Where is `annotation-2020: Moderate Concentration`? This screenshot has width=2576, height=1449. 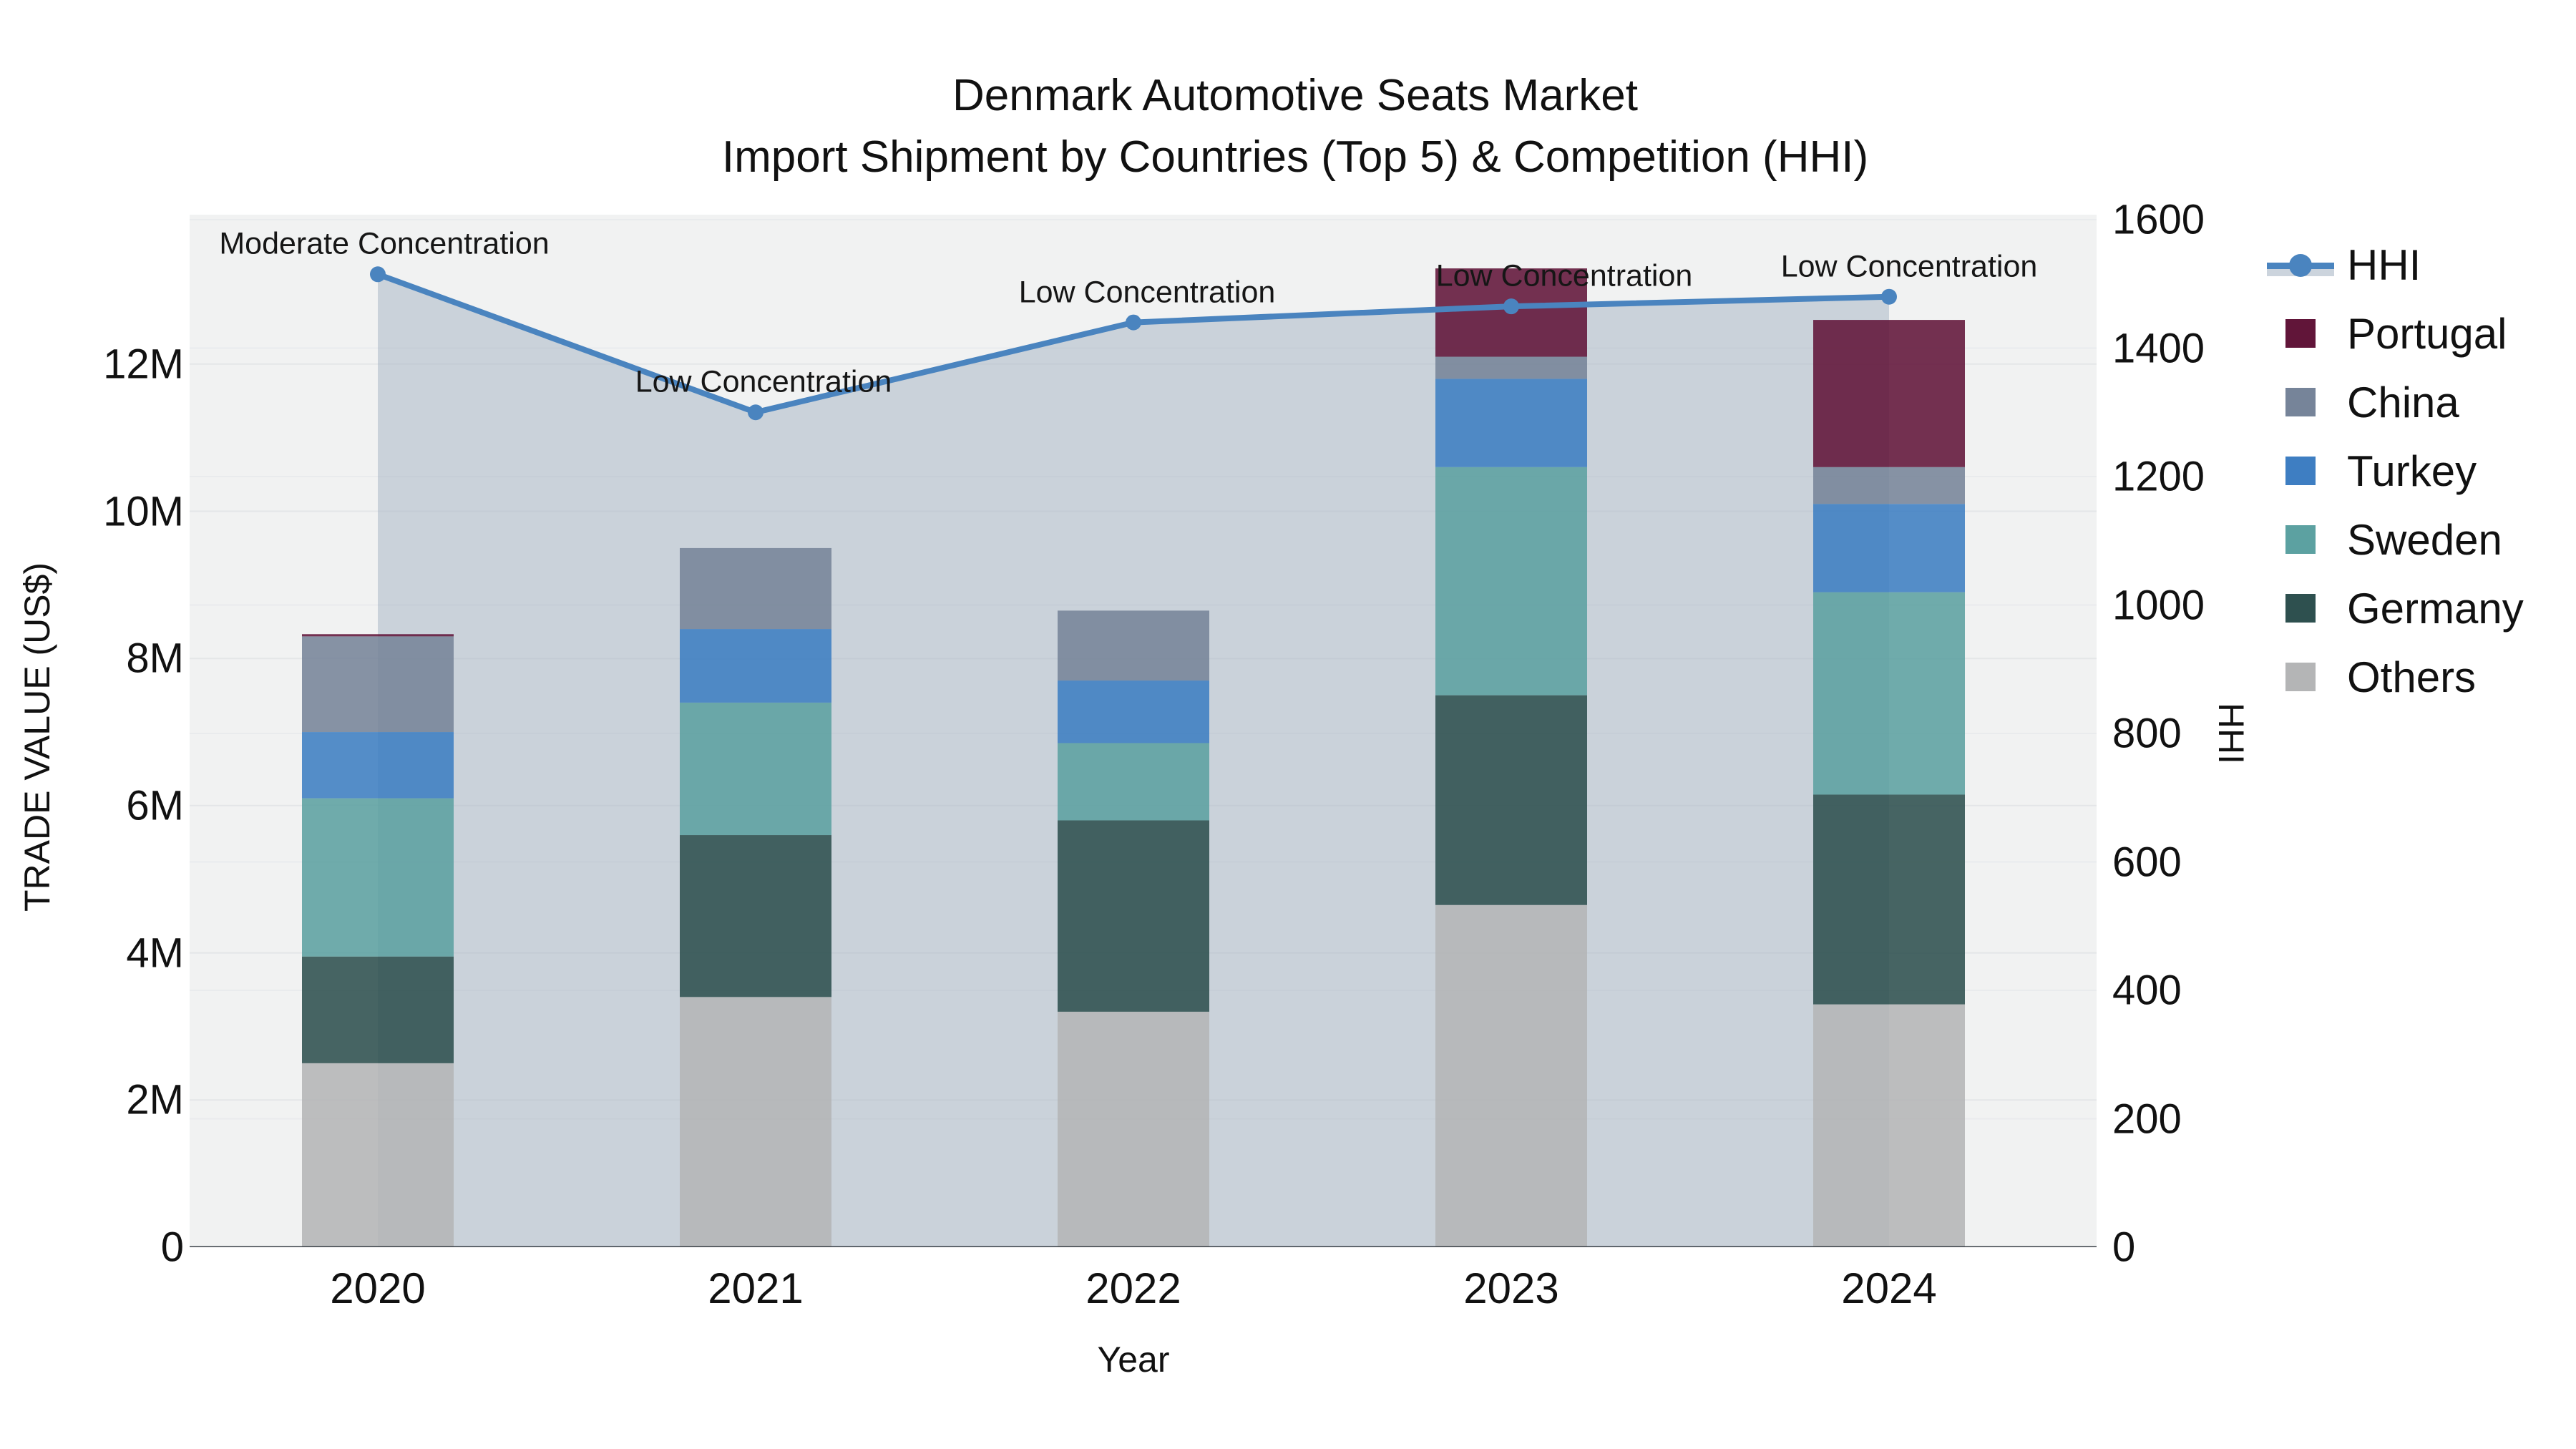
annotation-2020: Moderate Concentration is located at coordinates (384, 243).